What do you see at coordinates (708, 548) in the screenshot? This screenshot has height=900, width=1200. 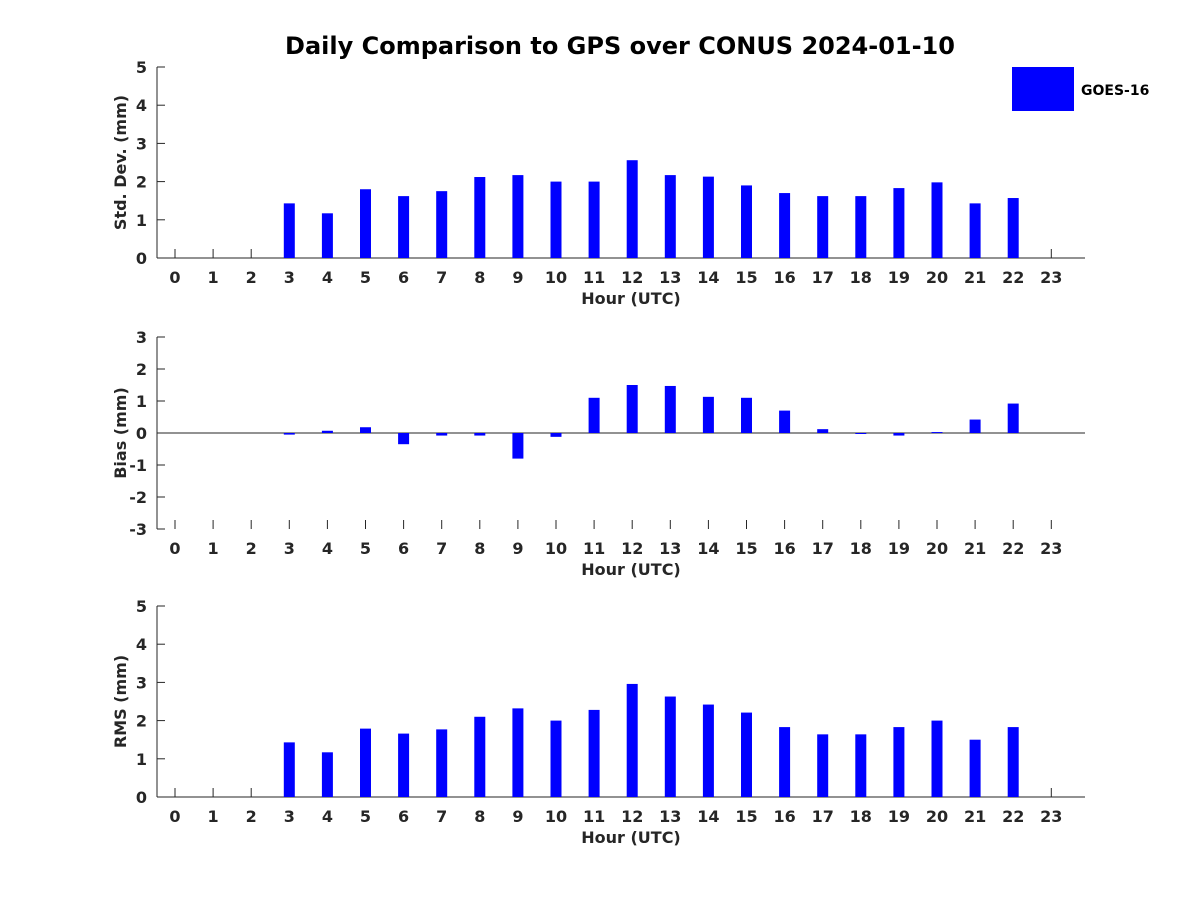 I see `bias-x-tick-label: 14` at bounding box center [708, 548].